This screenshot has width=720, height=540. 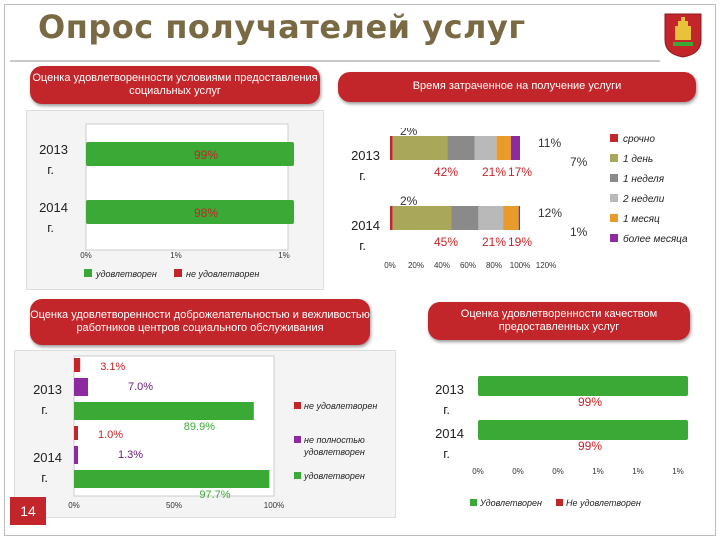 I want to click on bar-не-удовлетворен-1, so click(x=76, y=433).